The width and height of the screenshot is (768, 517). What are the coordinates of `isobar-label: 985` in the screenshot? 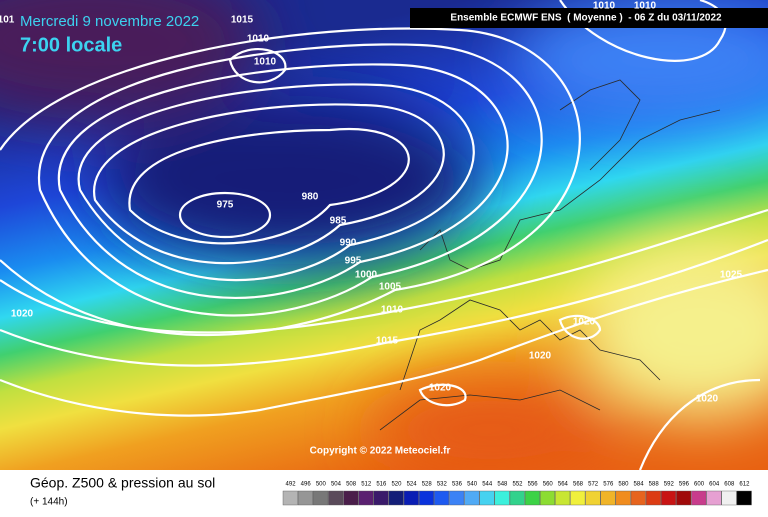 It's located at (338, 221).